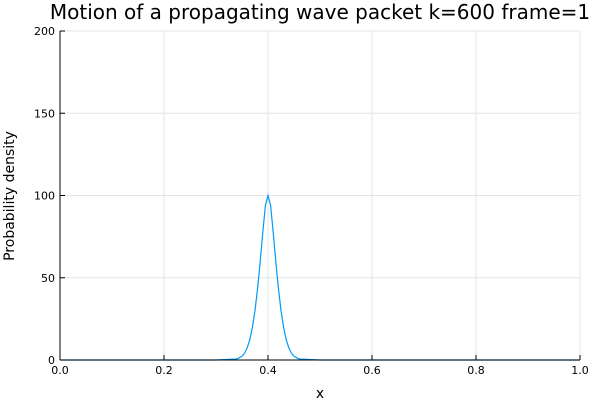 Image resolution: width=600 pixels, height=400 pixels. Describe the element at coordinates (44, 31) in the screenshot. I see `y-tick-label: 200` at that location.